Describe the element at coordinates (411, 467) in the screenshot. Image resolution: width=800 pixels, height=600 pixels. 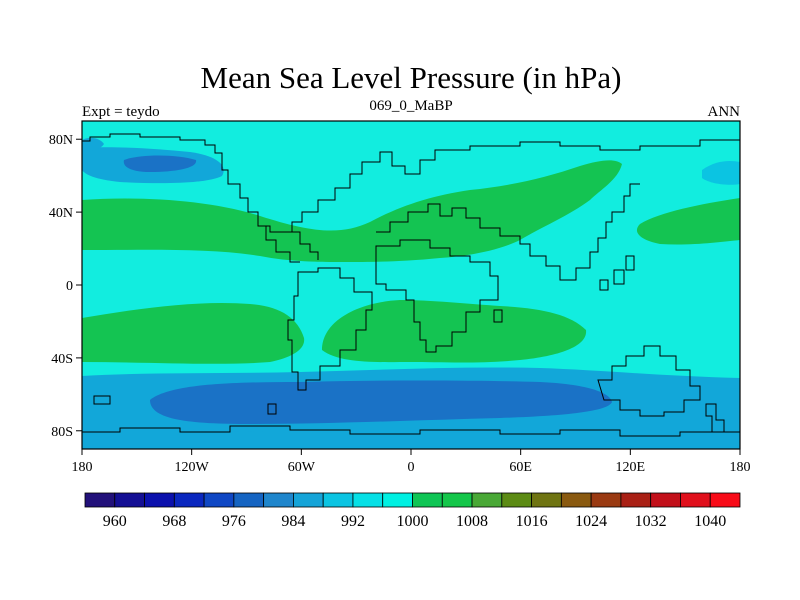
I see `x-tick-label: 0` at that location.